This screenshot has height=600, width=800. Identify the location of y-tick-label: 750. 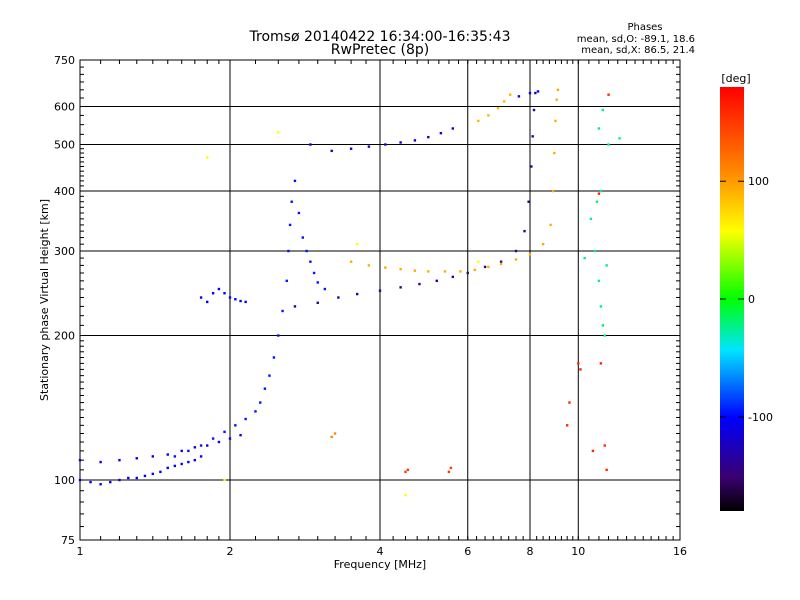
(64, 60).